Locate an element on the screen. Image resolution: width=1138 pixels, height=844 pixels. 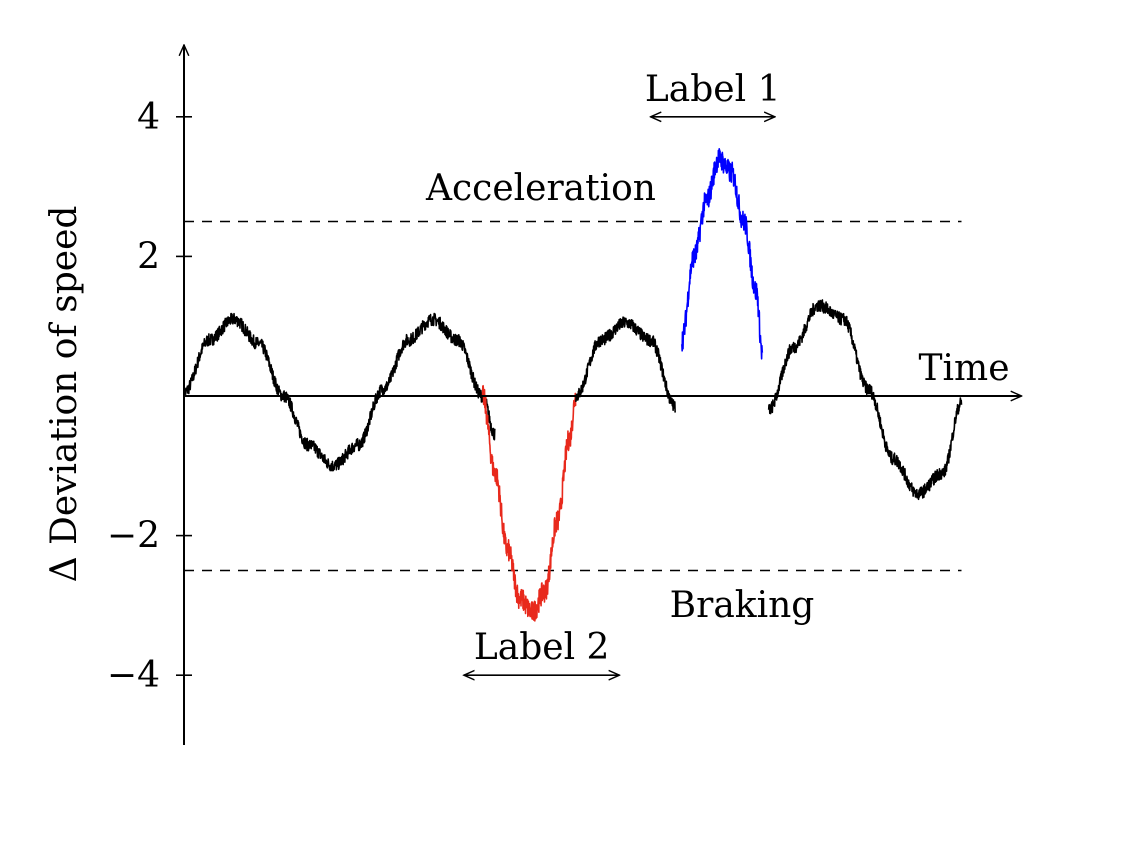
series-line-acceleration is located at coordinates (722, 254).